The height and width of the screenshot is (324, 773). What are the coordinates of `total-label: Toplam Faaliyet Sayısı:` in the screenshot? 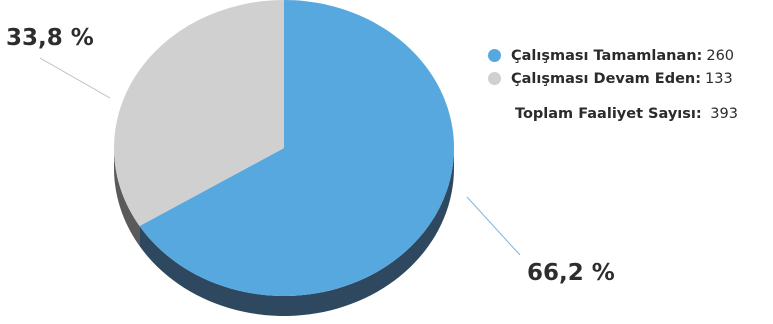 It's located at (608, 114).